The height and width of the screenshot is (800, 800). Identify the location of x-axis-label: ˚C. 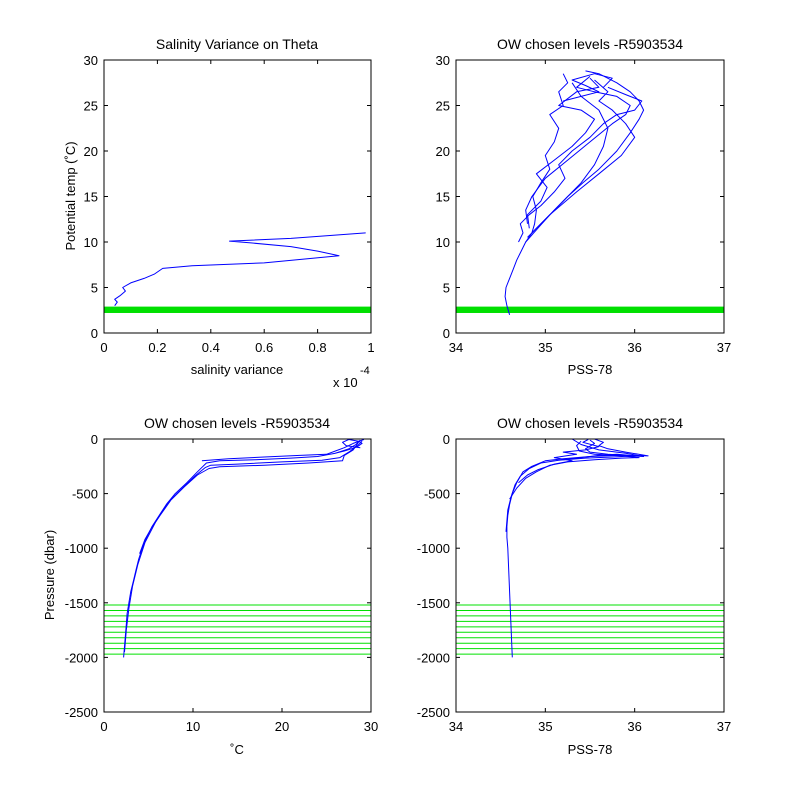
(237, 749).